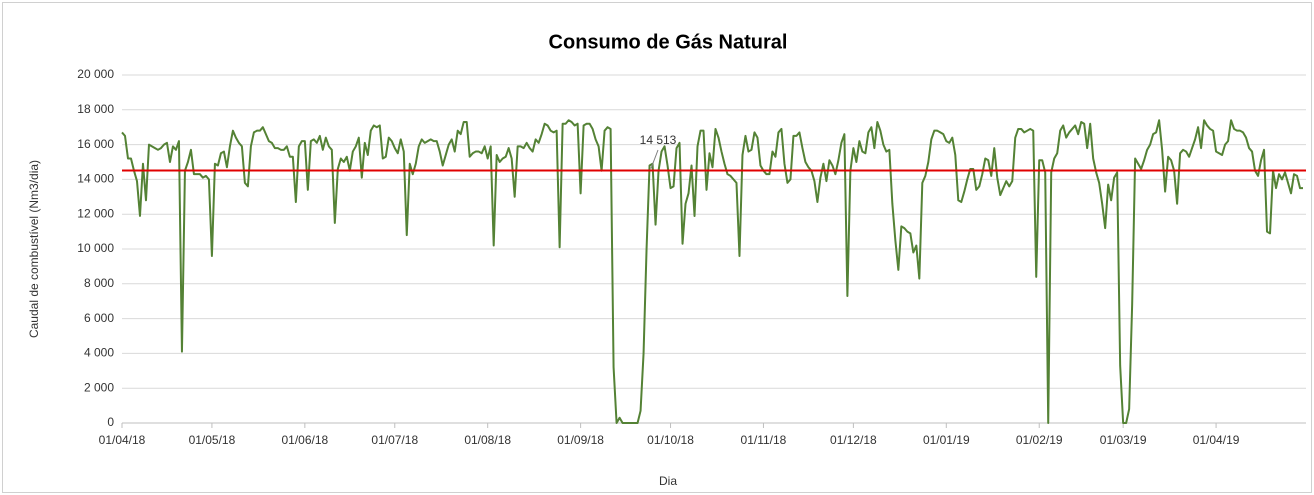  What do you see at coordinates (668, 481) in the screenshot?
I see `x-axis-label: Dia` at bounding box center [668, 481].